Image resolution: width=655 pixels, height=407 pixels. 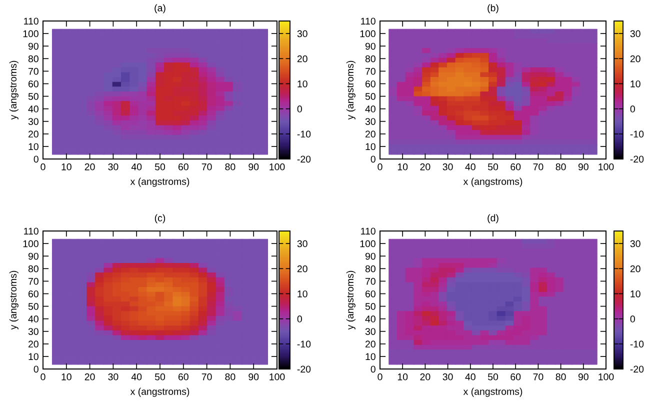 I want to click on chart-title: (b), so click(x=493, y=9).